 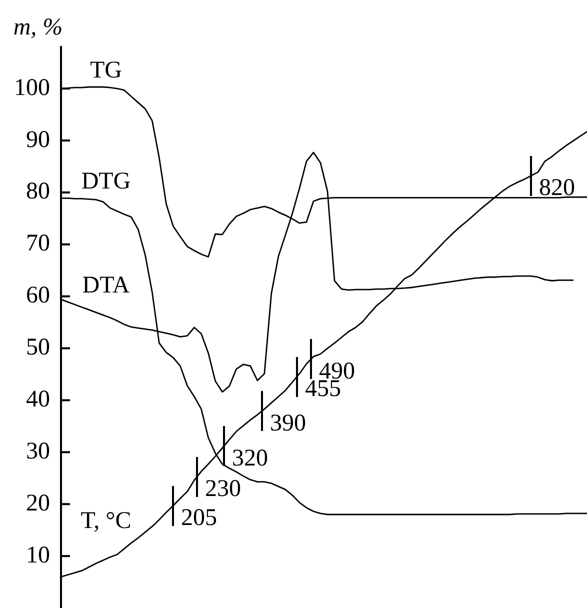 I want to click on annotation: 205, so click(x=198, y=518).